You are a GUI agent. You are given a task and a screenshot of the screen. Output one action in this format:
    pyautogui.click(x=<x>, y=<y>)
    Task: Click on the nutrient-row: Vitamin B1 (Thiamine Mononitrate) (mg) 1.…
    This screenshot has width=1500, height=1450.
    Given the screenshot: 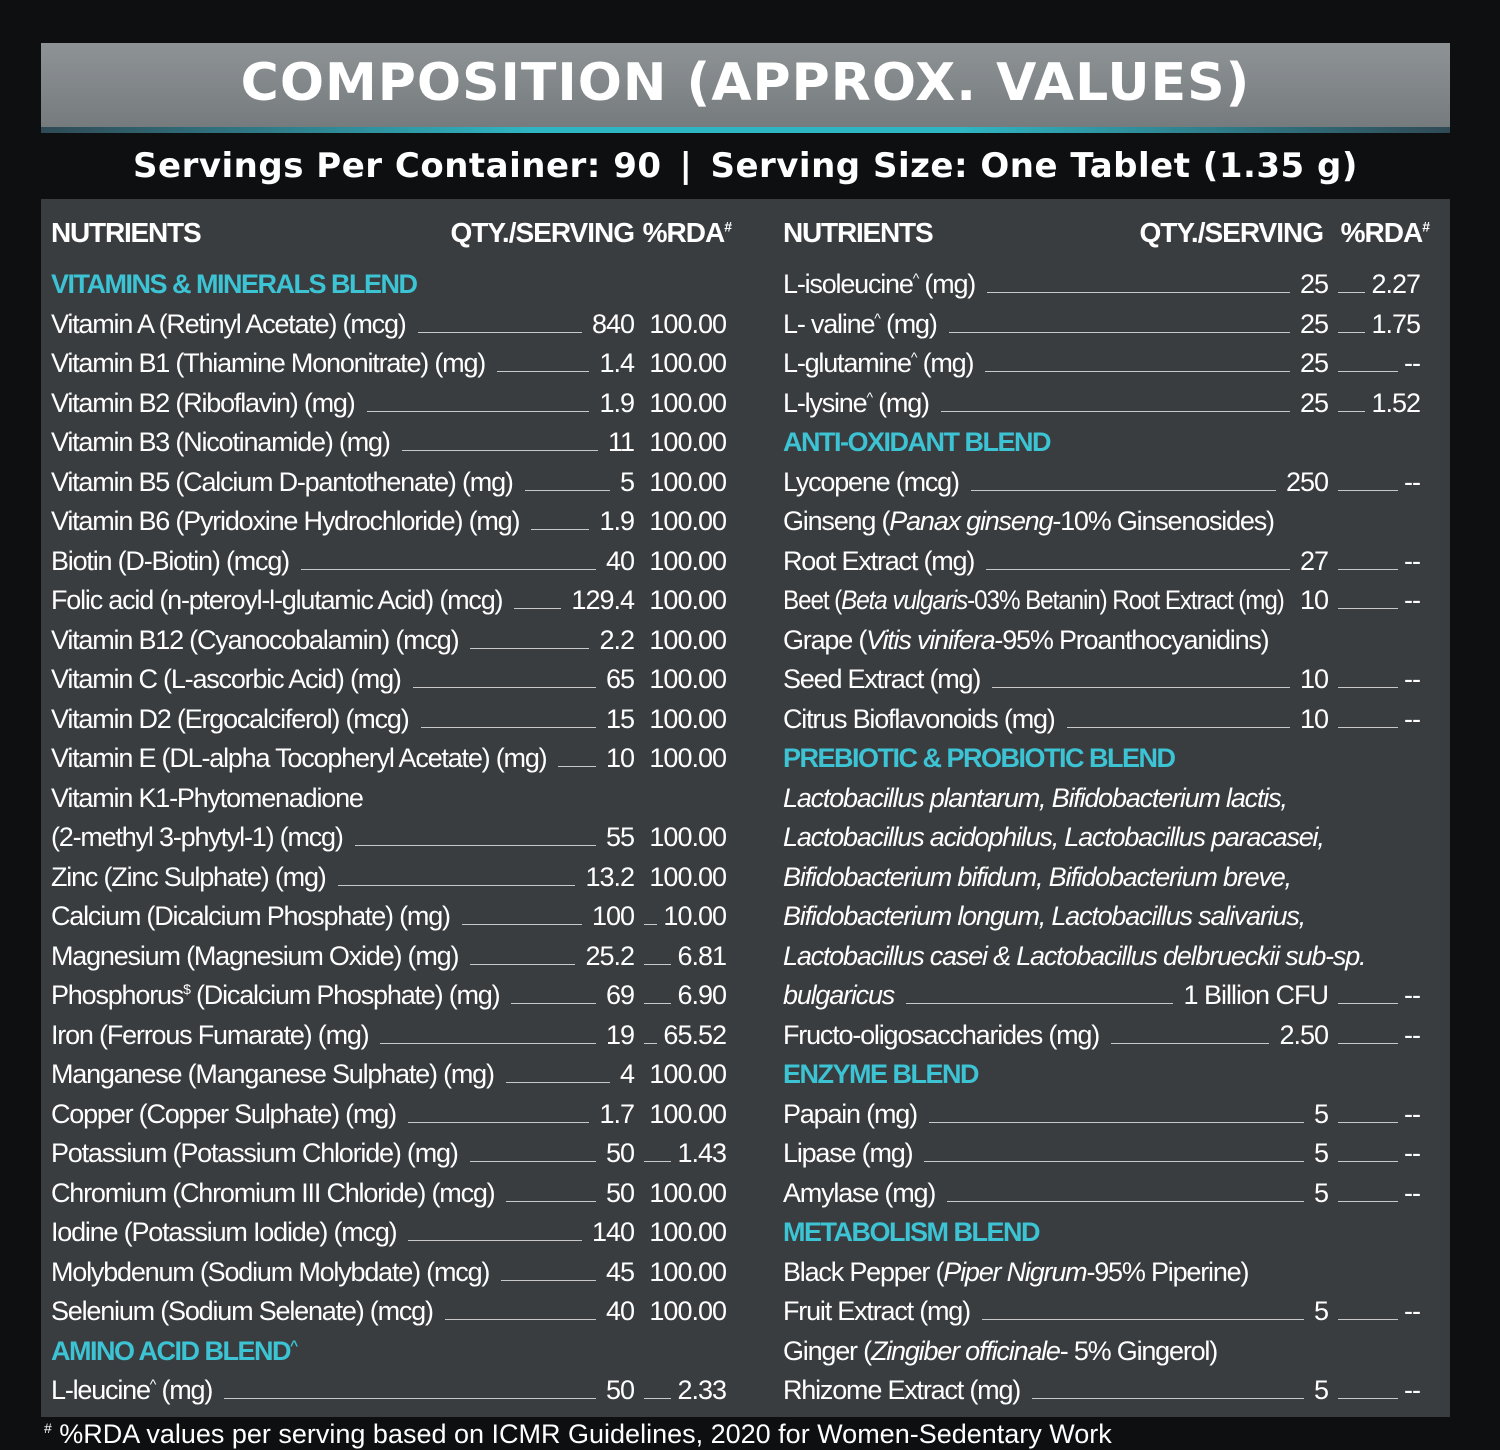 What is the action you would take?
    pyautogui.click(x=391, y=363)
    